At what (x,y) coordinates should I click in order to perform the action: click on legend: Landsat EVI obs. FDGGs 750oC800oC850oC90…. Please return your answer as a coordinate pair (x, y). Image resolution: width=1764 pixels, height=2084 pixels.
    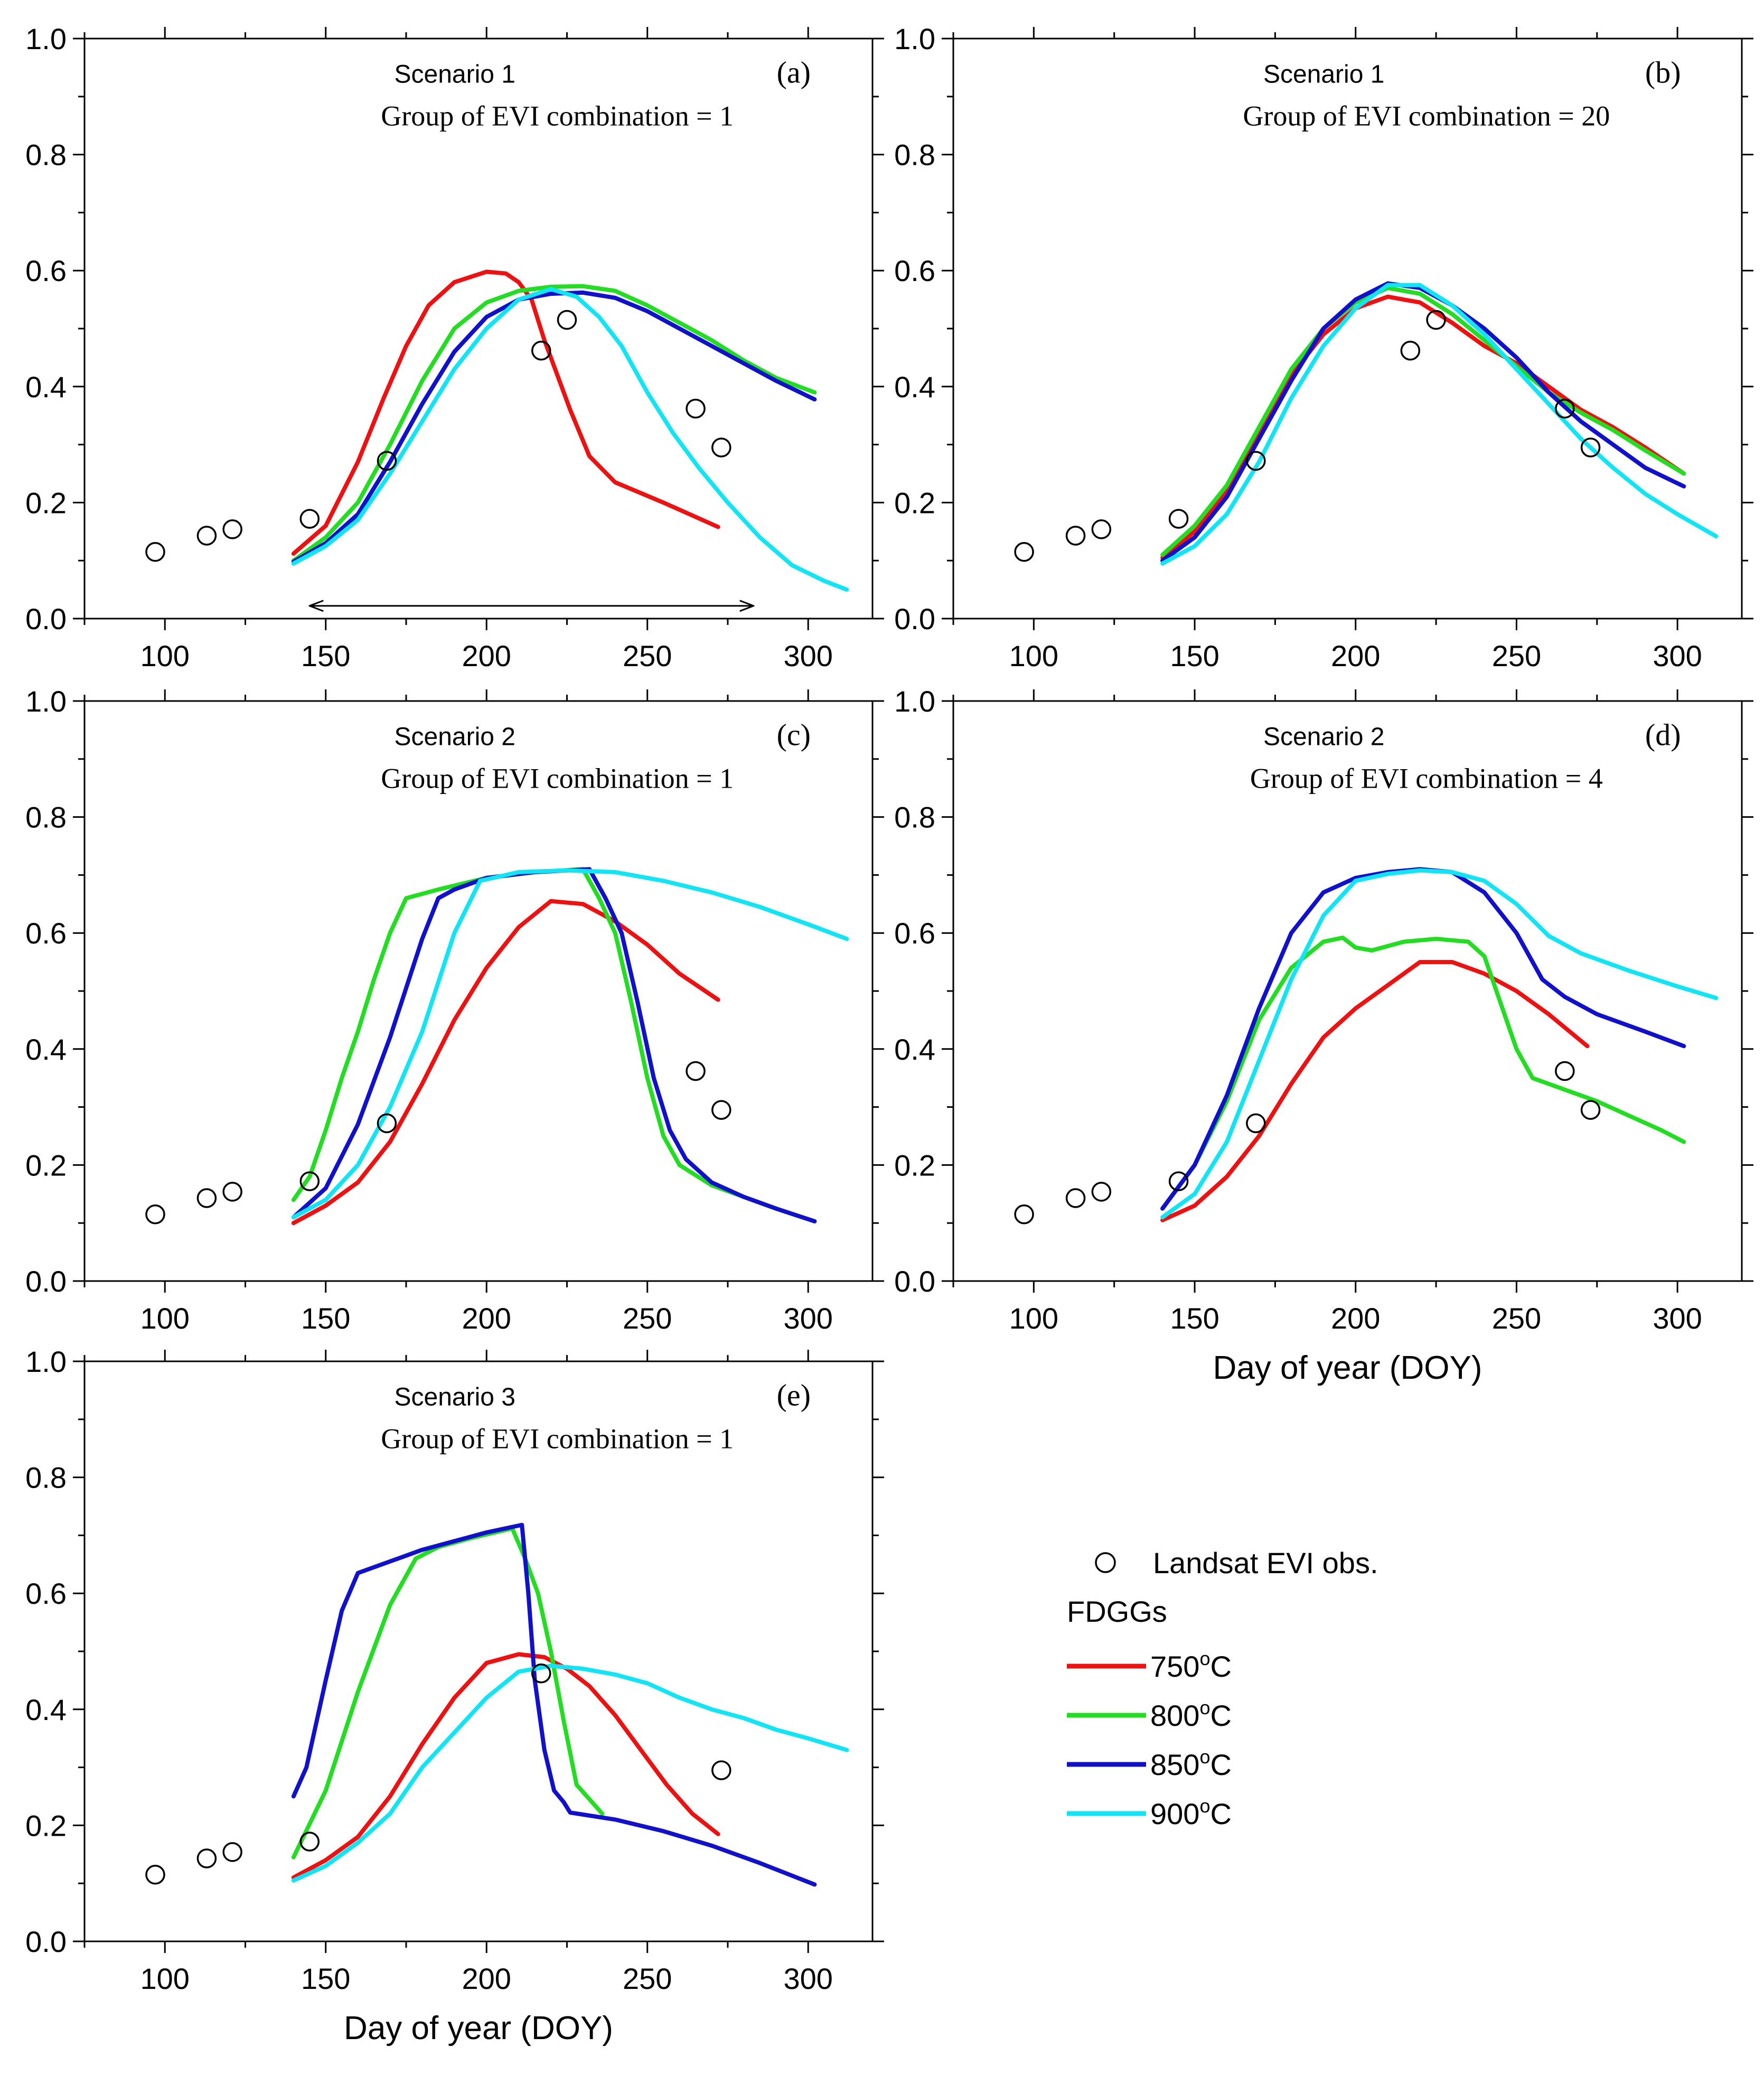
    Looking at the image, I should click on (1222, 1688).